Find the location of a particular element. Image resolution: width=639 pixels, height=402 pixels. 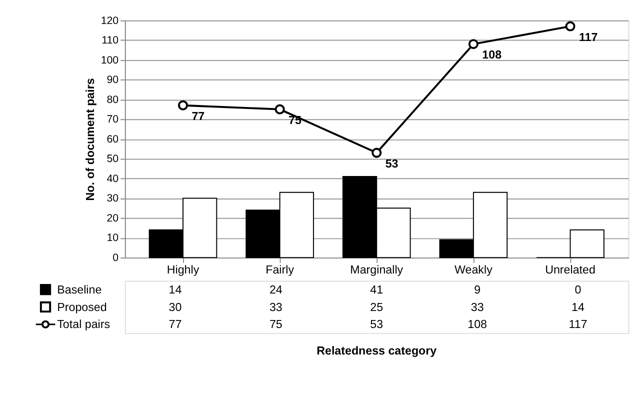

x-tick-label: Fairly is located at coordinates (280, 270).